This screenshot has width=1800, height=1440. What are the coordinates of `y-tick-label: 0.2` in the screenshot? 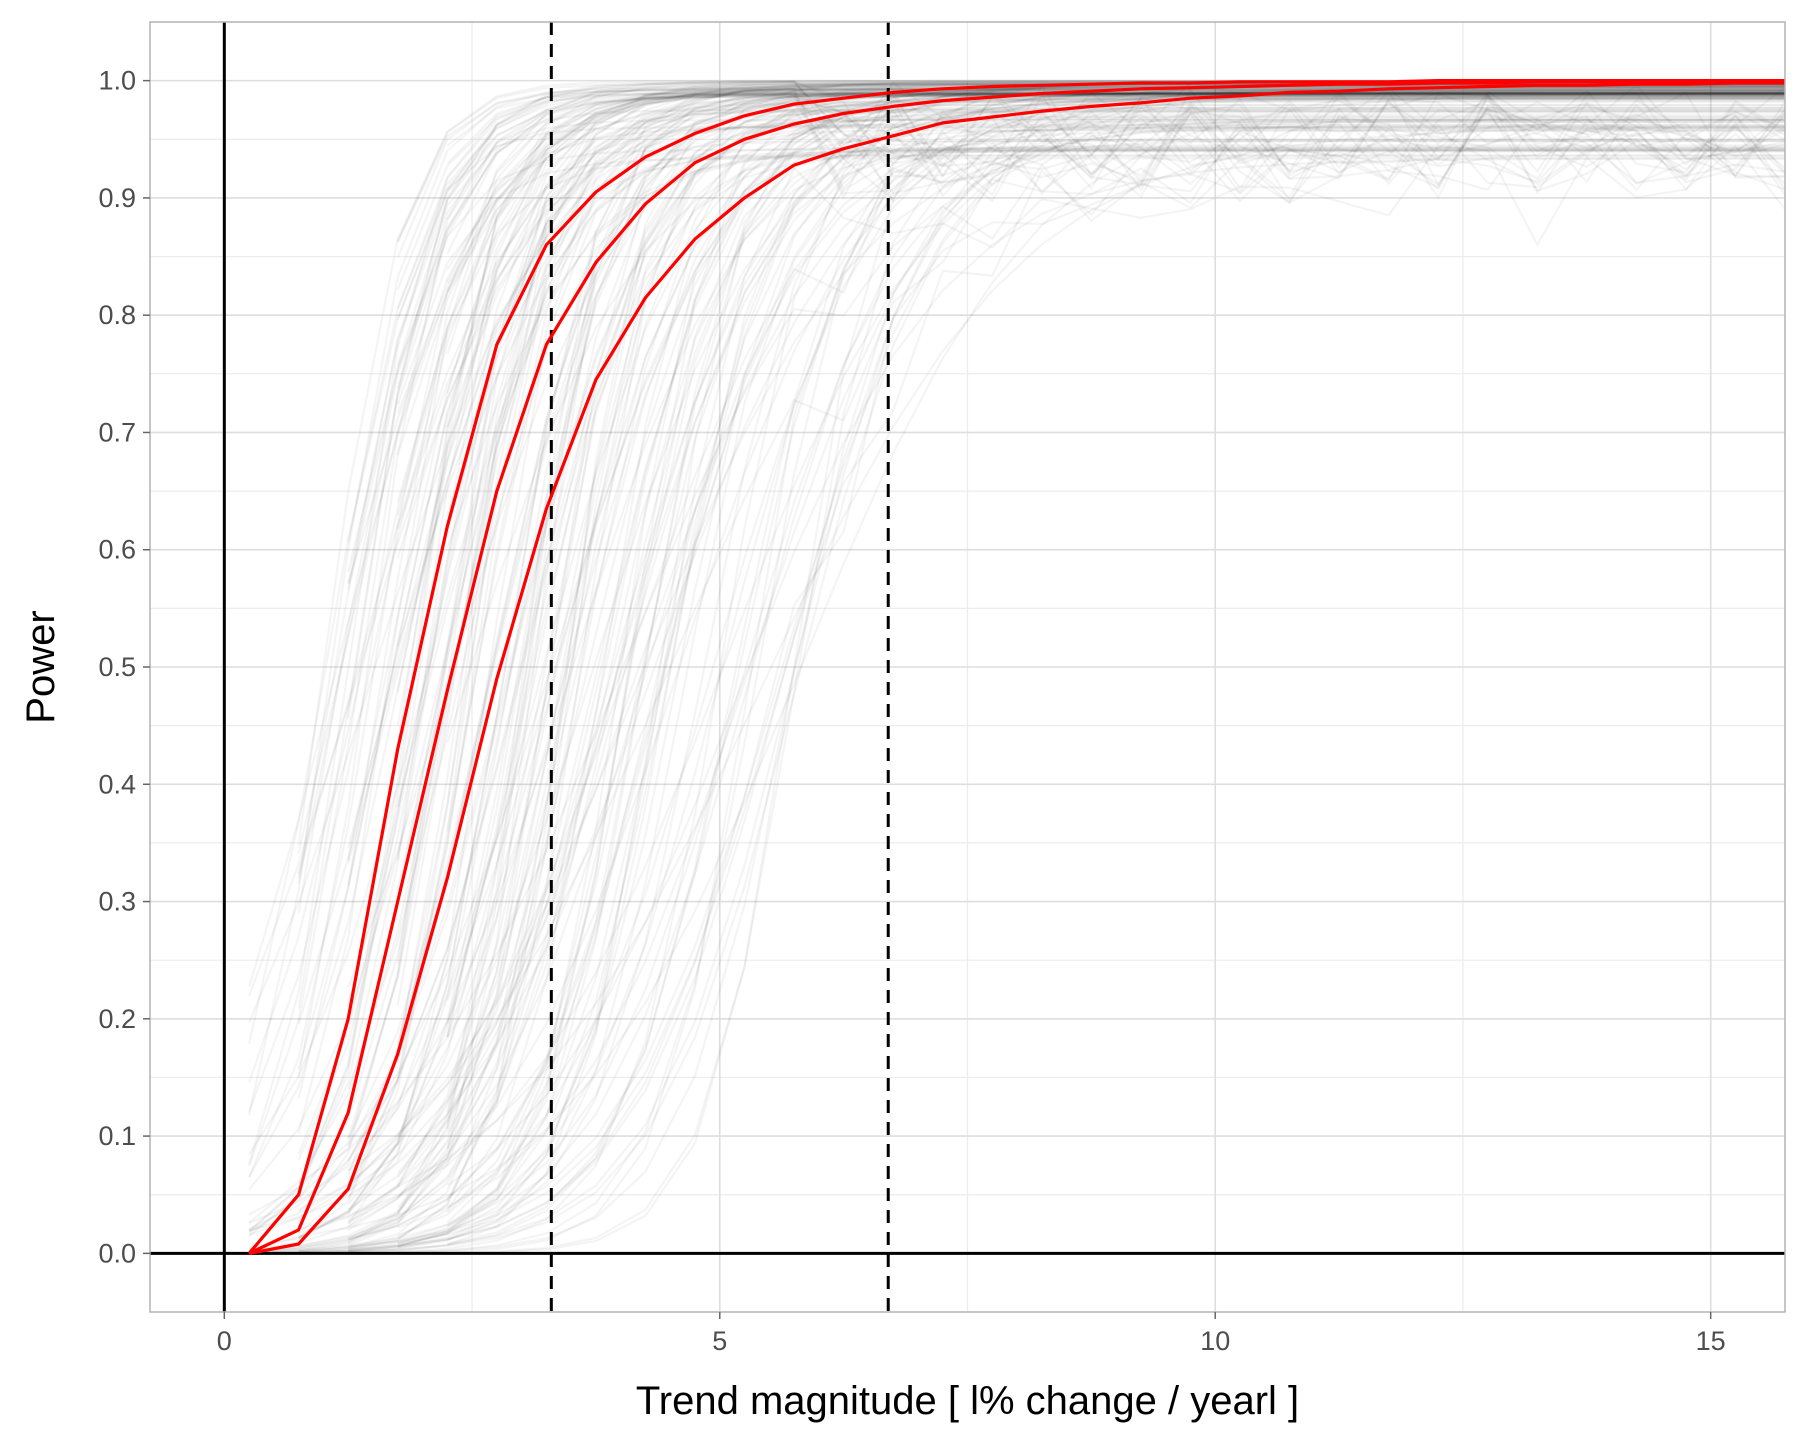 It's located at (117, 1019).